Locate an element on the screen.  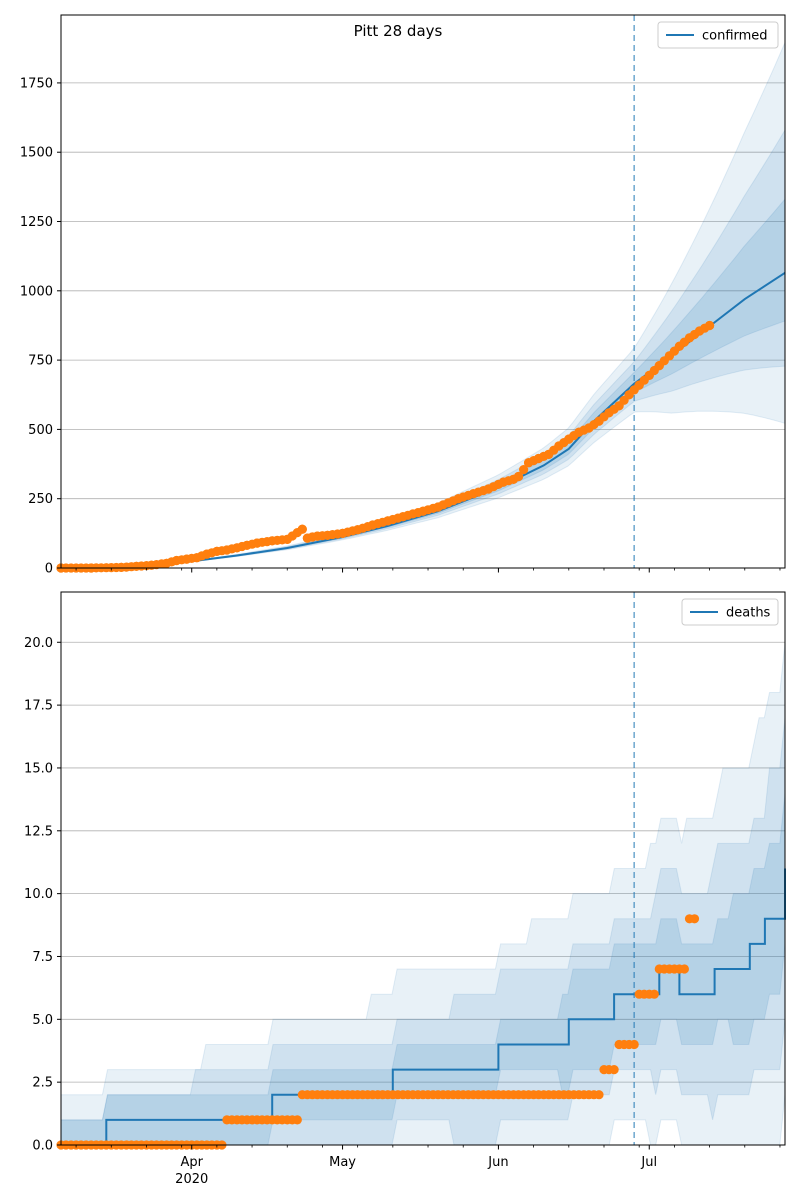
y-tick-label: 15.0 is located at coordinates (38, 768).